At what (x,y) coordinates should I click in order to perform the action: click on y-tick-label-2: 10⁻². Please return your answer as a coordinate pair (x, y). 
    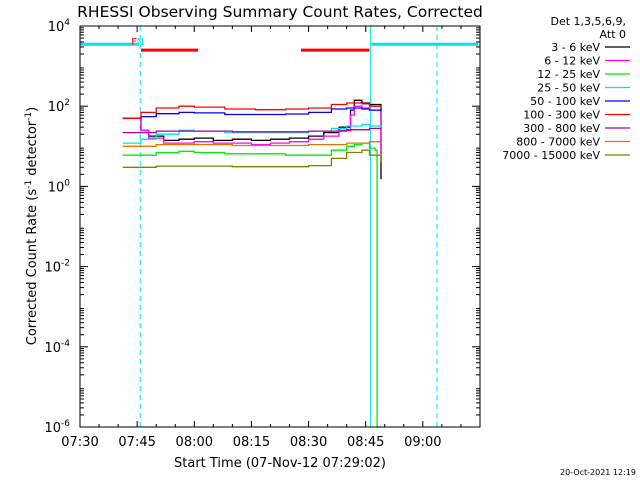
    Looking at the image, I should click on (57, 267).